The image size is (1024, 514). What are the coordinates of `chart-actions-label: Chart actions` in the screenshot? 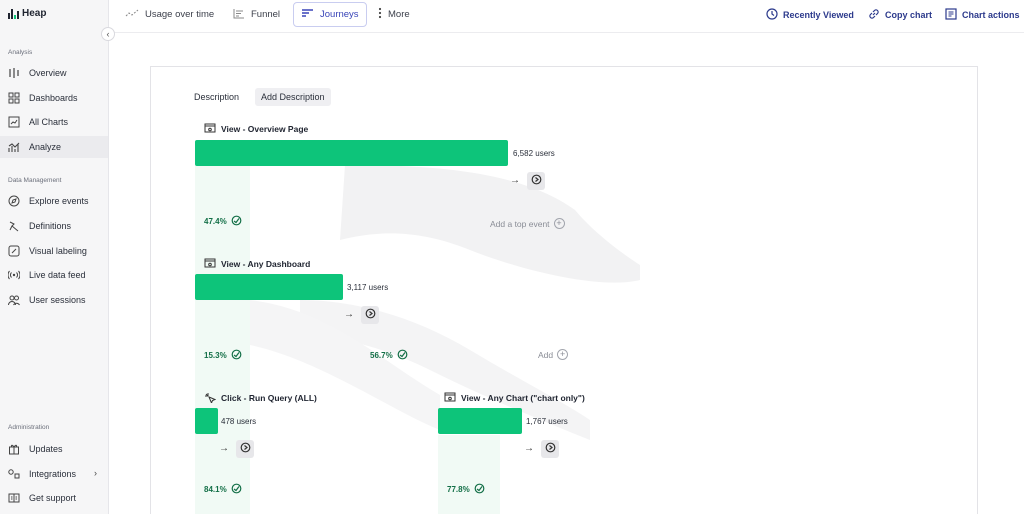 It's located at (991, 15).